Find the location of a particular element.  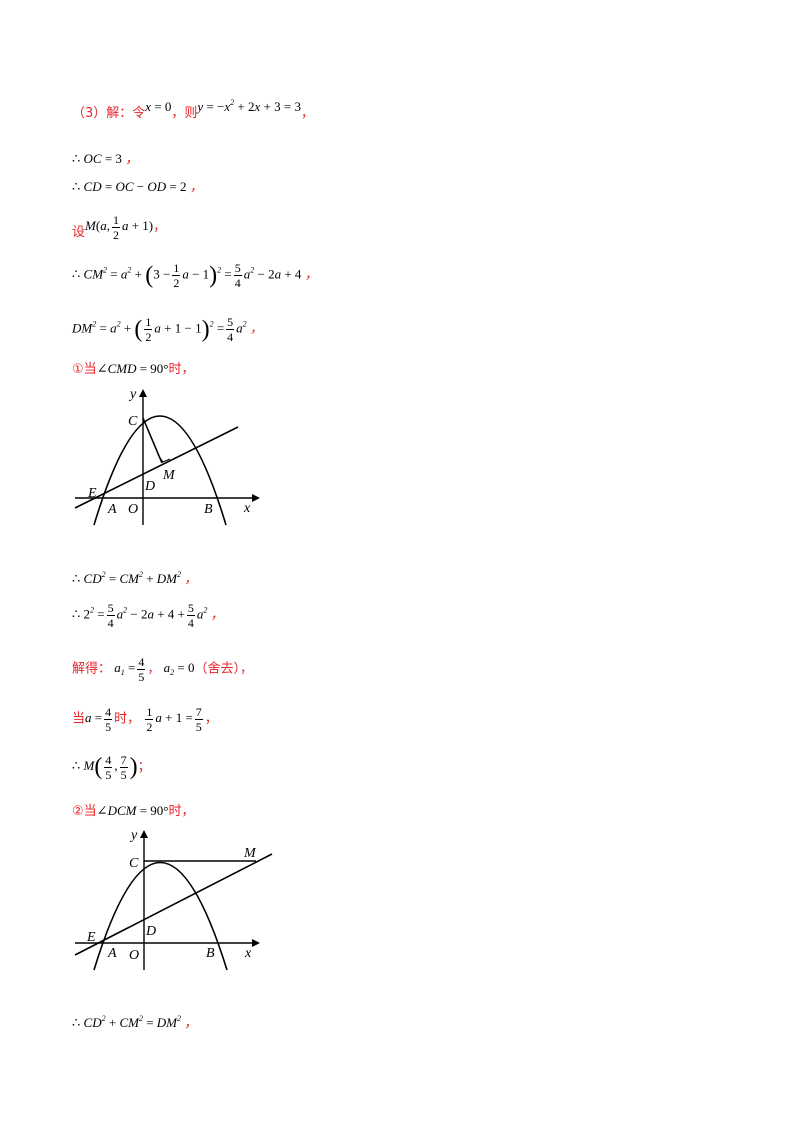

math-expr: ∠DCM = 90° is located at coordinates (132, 810).